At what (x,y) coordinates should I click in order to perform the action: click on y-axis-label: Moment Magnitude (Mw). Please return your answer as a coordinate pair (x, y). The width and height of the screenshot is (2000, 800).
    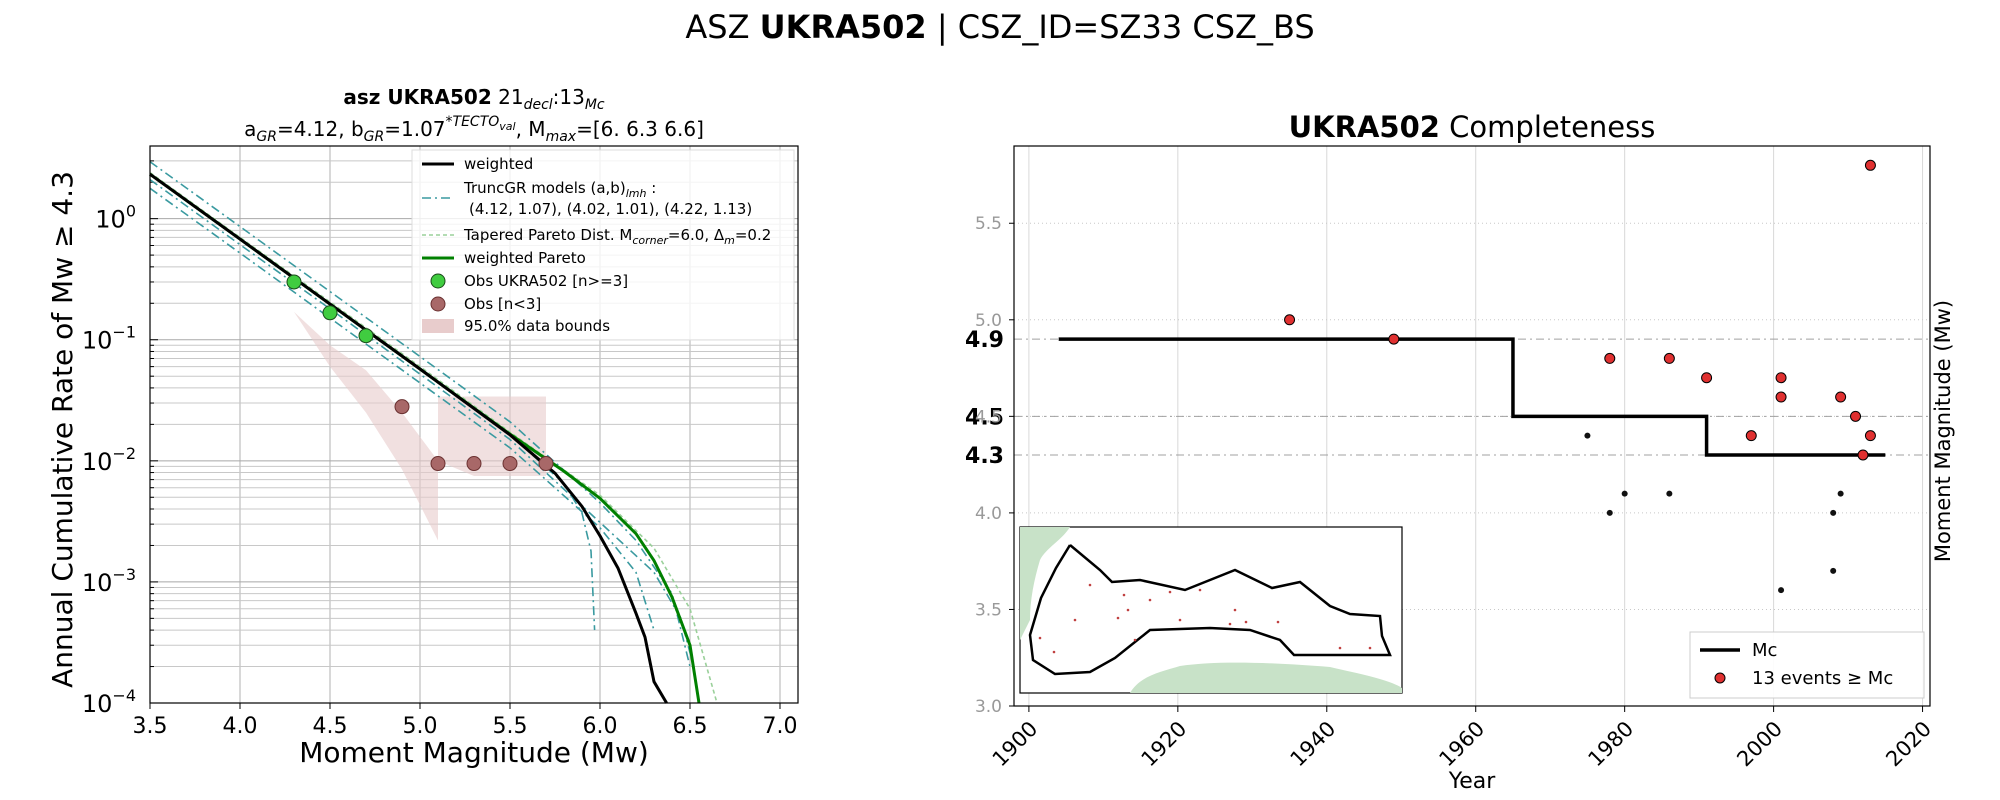
    Looking at the image, I should click on (1943, 431).